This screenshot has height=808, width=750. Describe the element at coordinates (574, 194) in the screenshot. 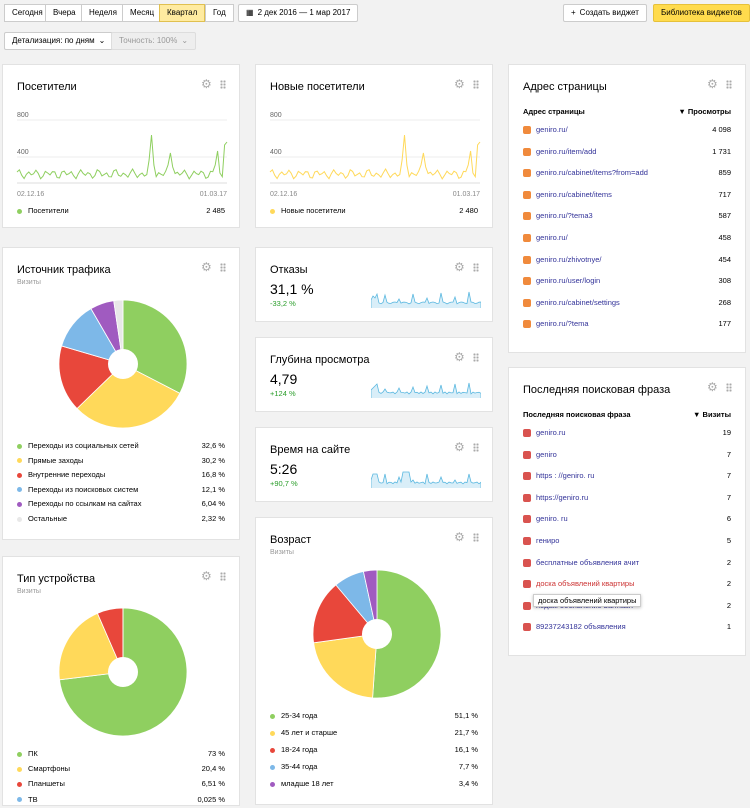

I see `row-label: geniro.ru/cabinet/items` at that location.